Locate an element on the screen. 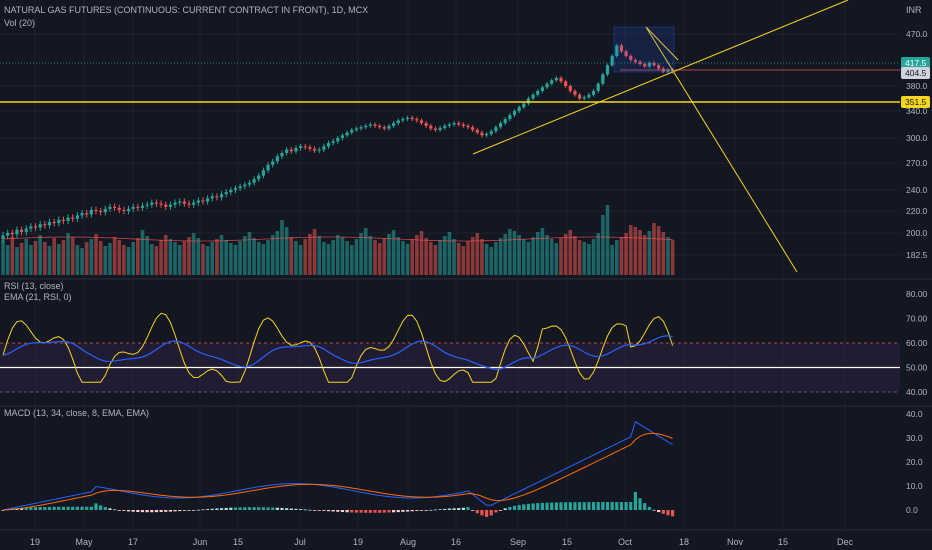 This screenshot has width=932, height=550. macd-line is located at coordinates (337, 465).